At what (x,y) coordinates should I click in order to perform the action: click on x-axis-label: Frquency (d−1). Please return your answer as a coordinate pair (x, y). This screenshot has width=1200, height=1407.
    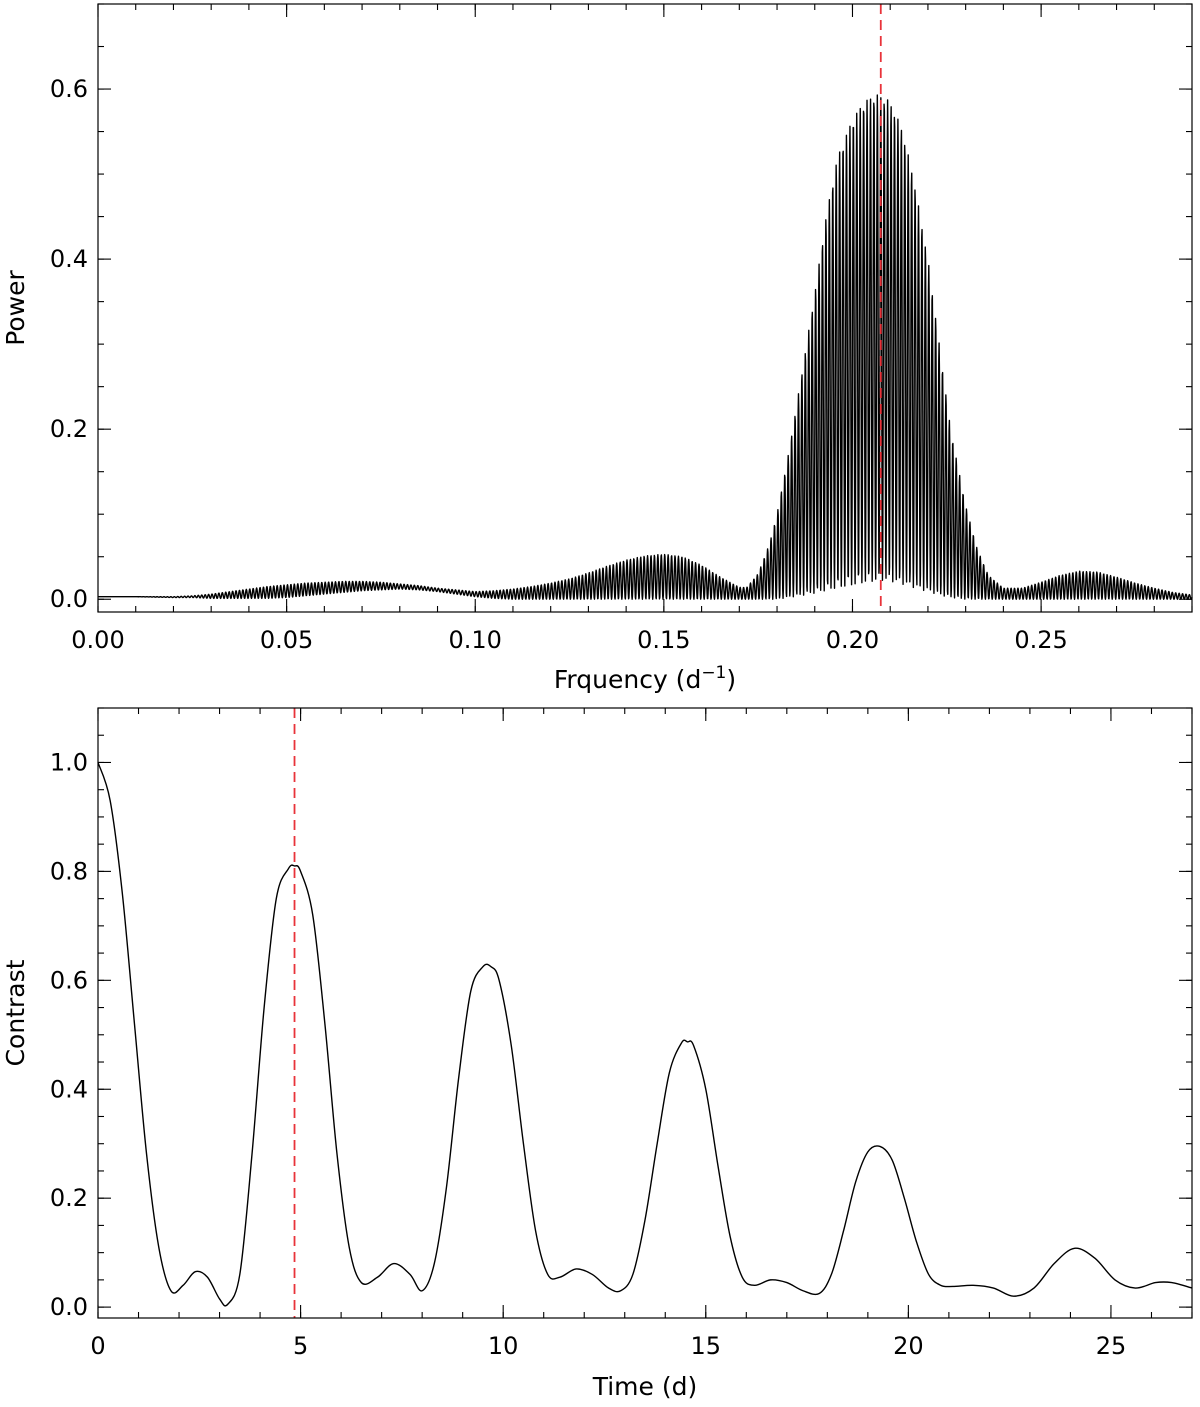
    Looking at the image, I should click on (645, 678).